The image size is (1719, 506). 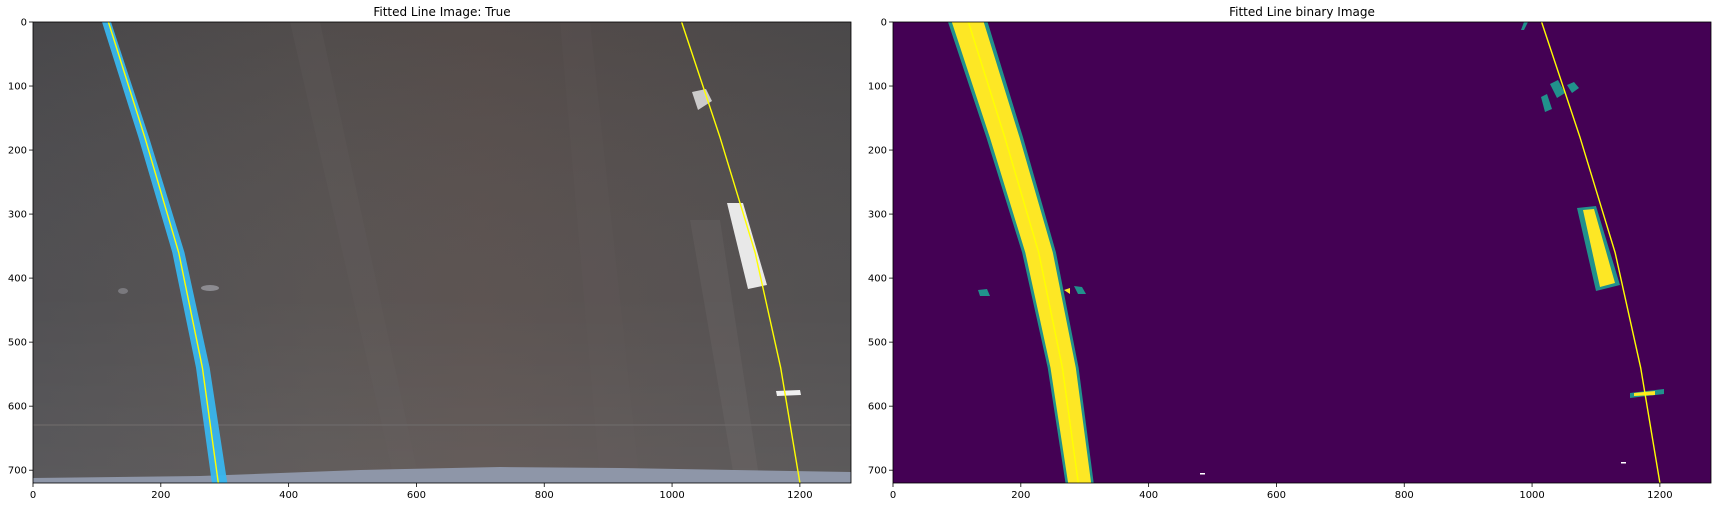 I want to click on right-lane-blob, so click(x=1599, y=248).